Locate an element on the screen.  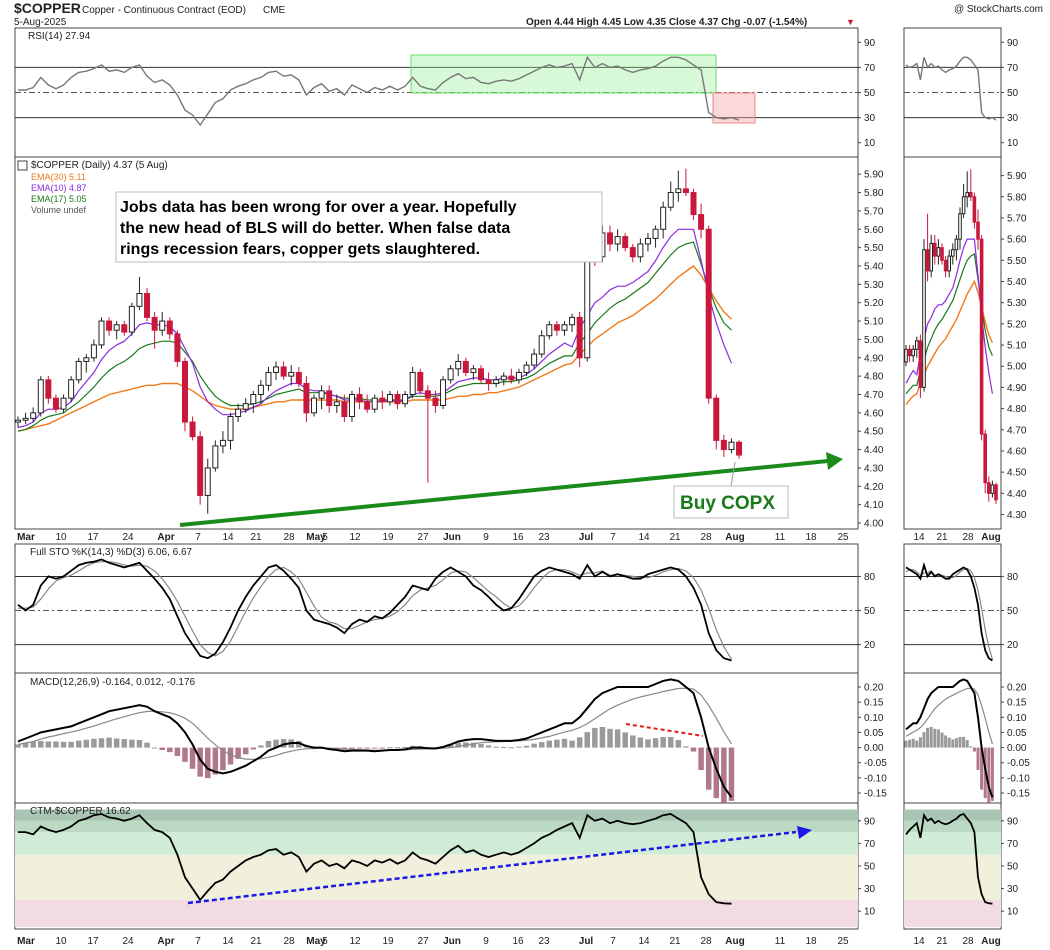
x-axis-label: 23 is located at coordinates (544, 941).